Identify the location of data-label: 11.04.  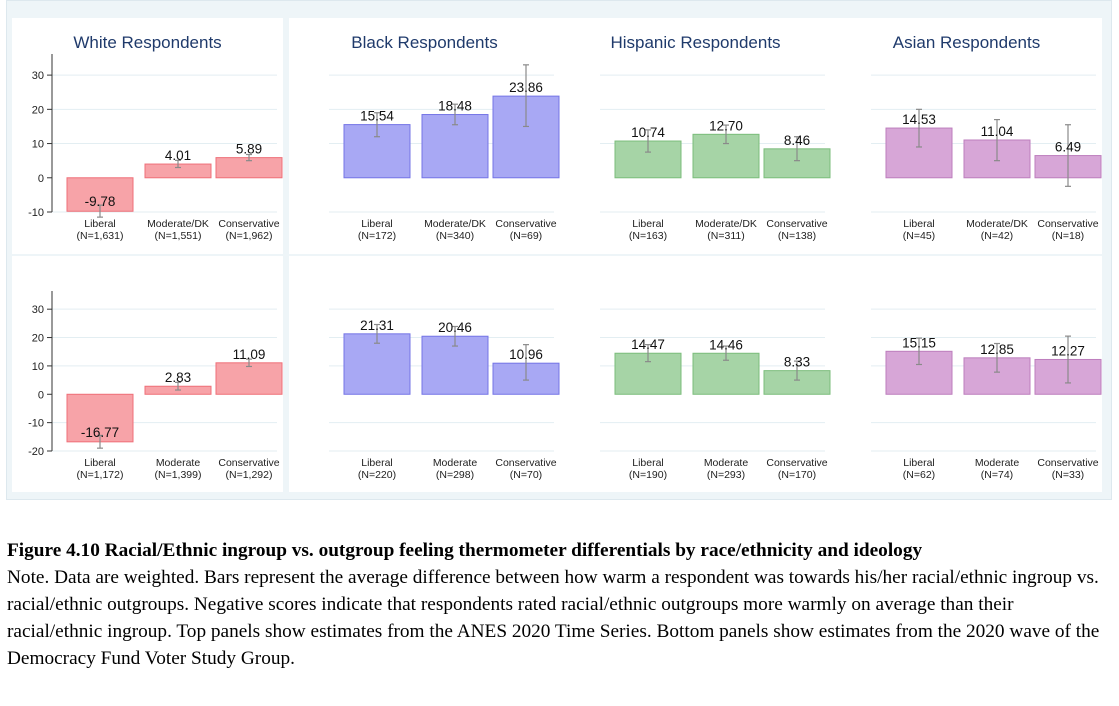
(997, 131).